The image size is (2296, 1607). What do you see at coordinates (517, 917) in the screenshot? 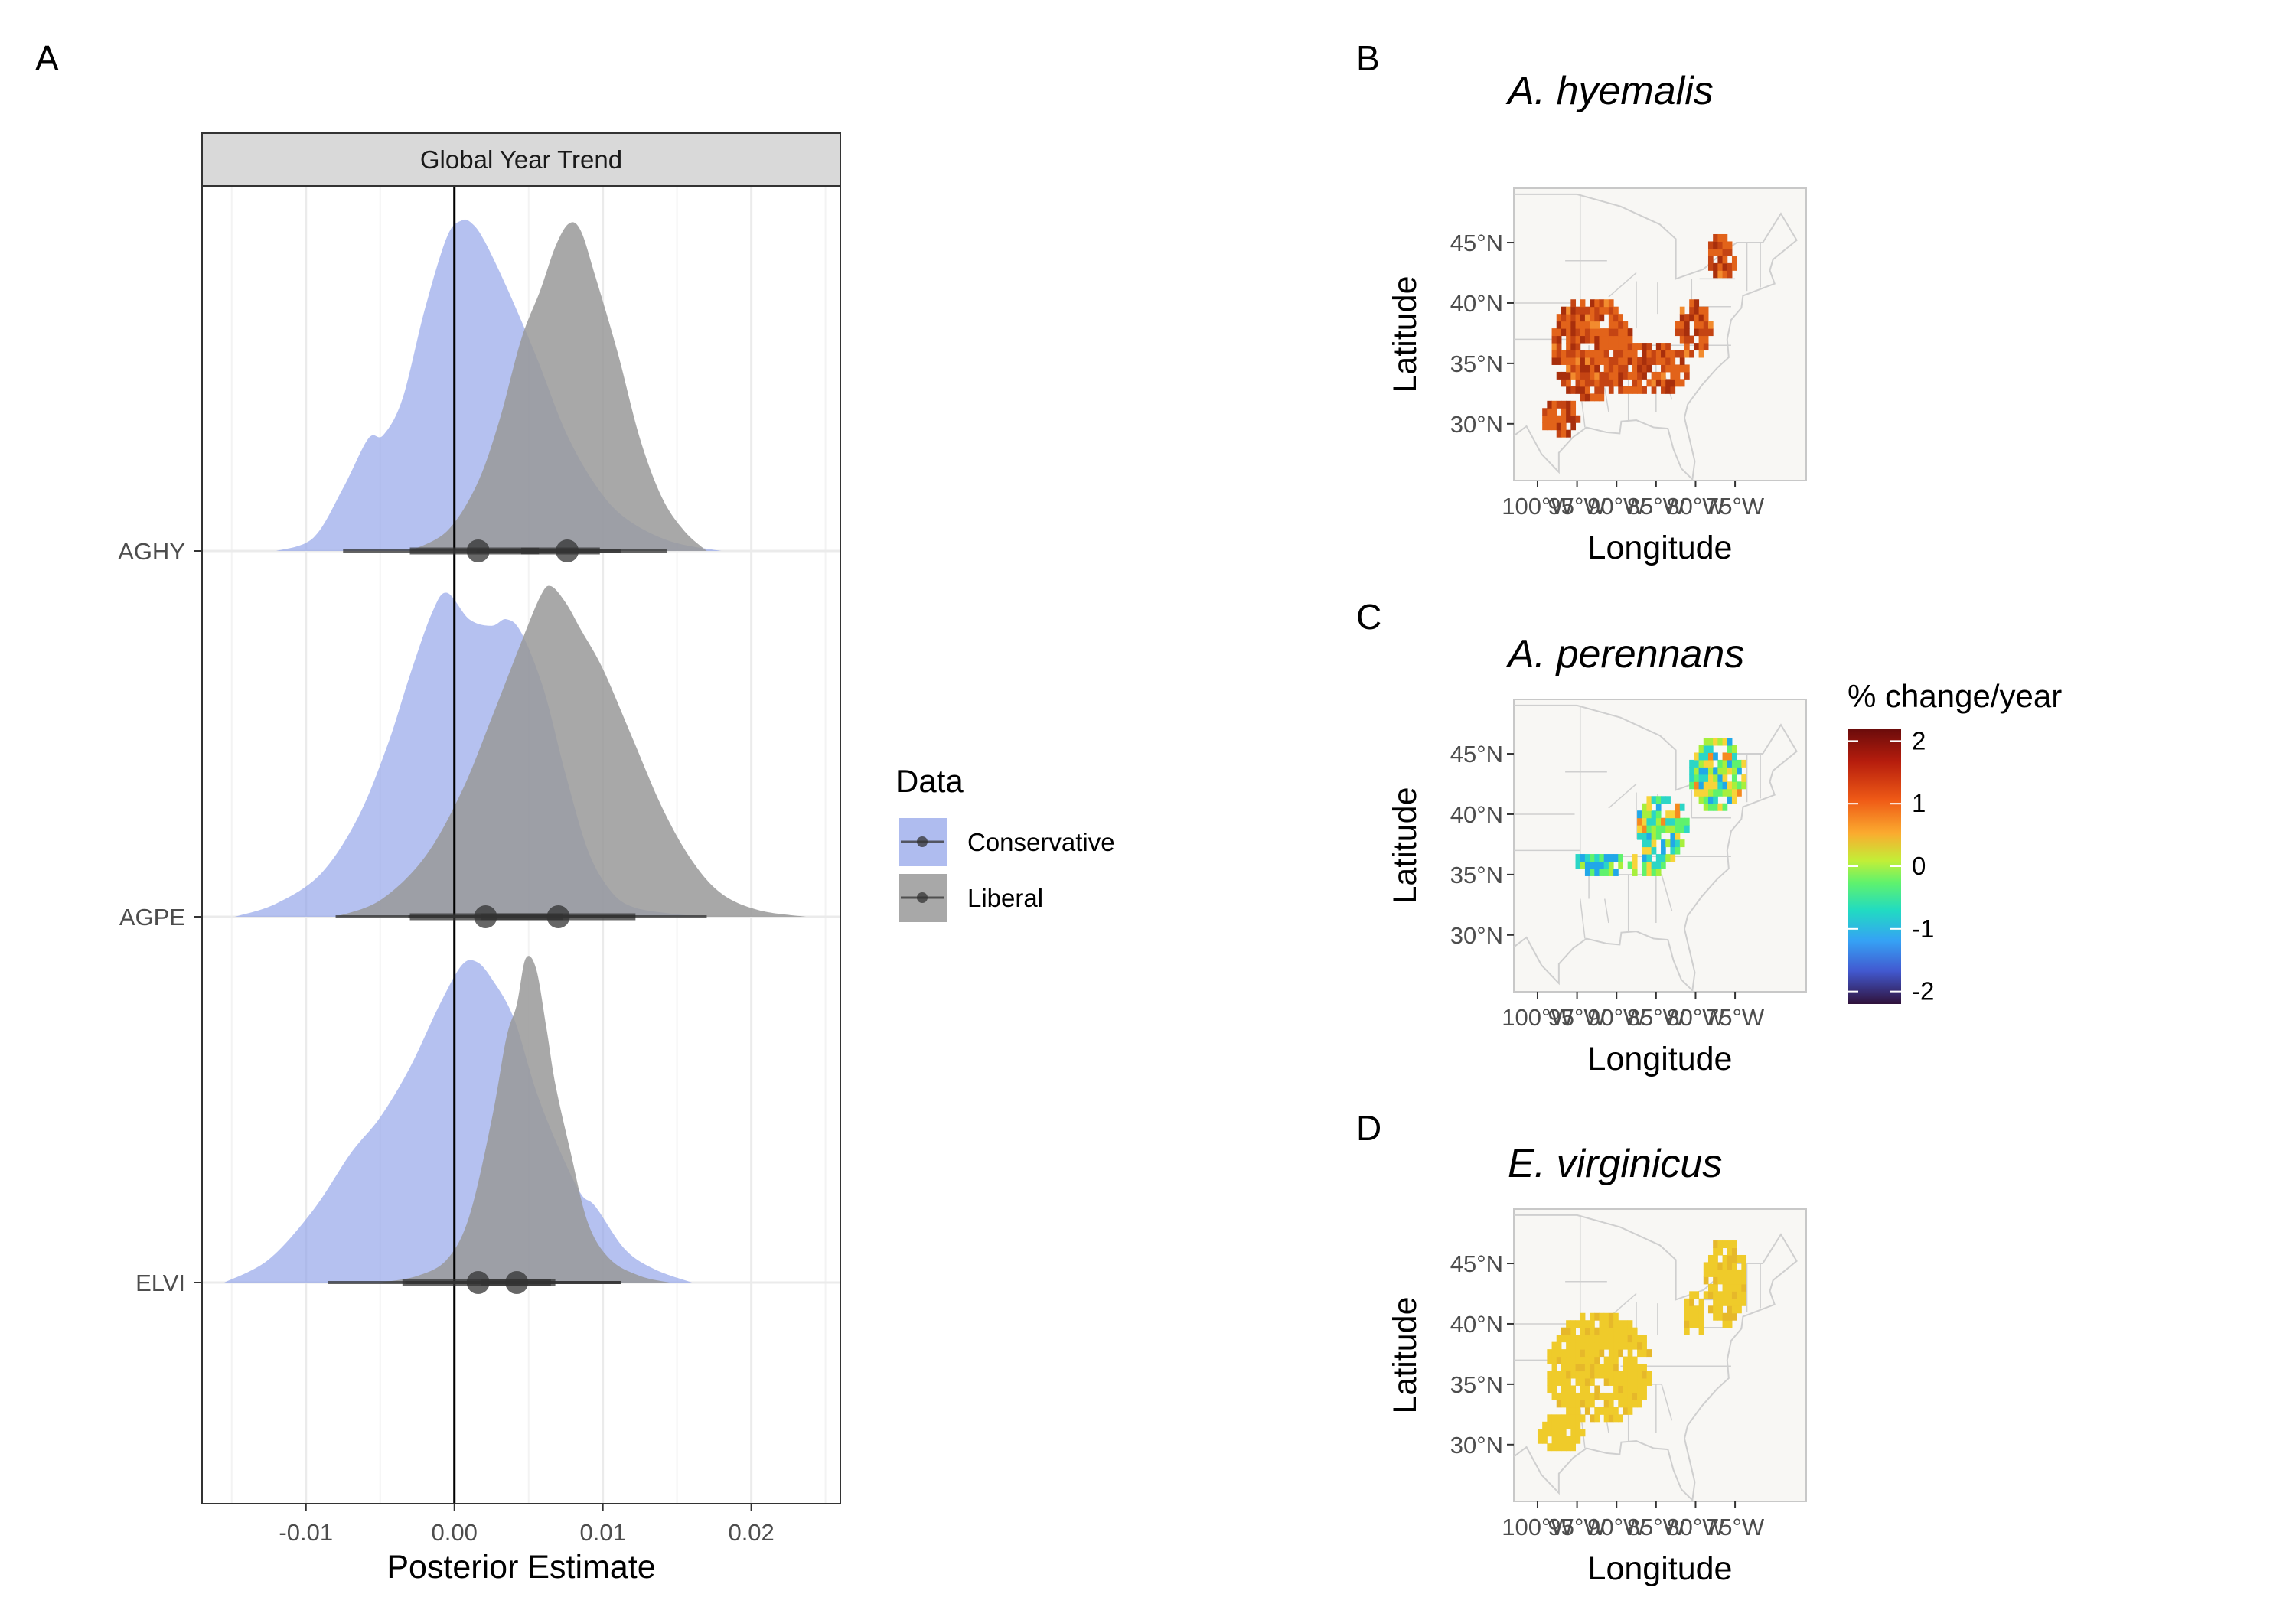
I see `interval-layer` at bounding box center [517, 917].